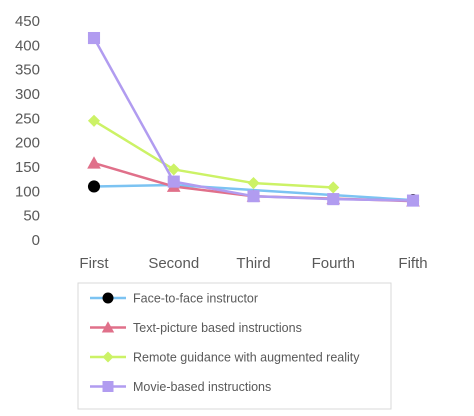 The width and height of the screenshot is (474, 416). I want to click on y-tick-label: 300, so click(27, 94).